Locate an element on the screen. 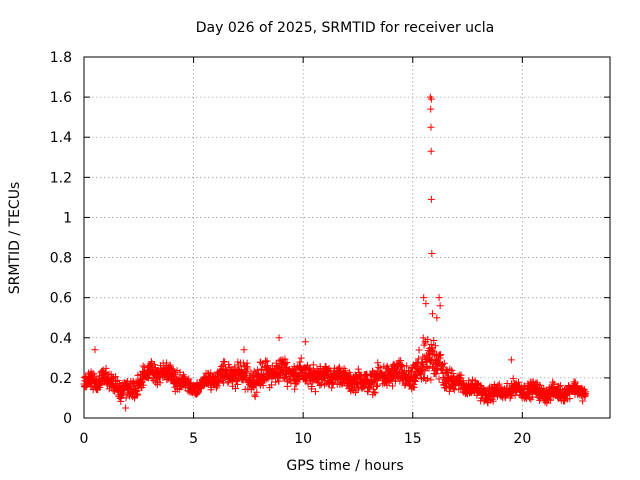 This screenshot has width=640, height=480. x-tick-label: 10 is located at coordinates (303, 439).